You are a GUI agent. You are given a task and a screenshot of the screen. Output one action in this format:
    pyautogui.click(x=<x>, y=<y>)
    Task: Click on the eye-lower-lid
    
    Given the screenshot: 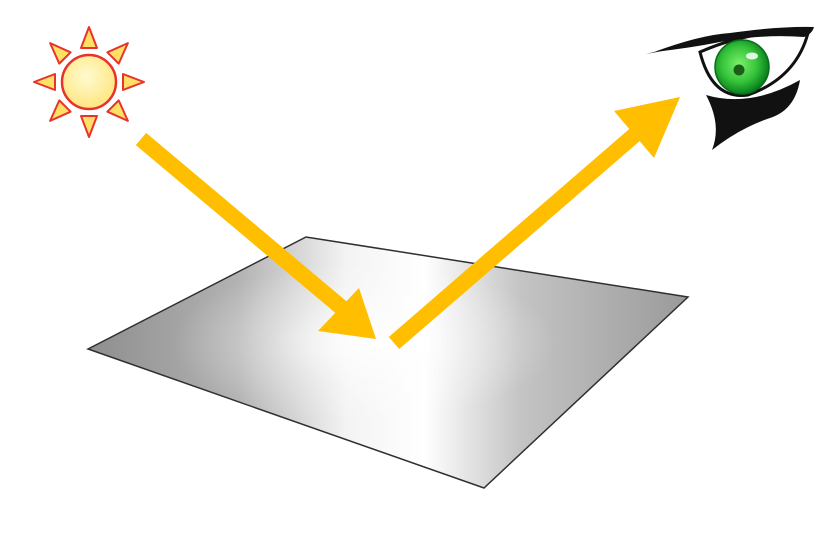 What is the action you would take?
    pyautogui.click(x=753, y=115)
    